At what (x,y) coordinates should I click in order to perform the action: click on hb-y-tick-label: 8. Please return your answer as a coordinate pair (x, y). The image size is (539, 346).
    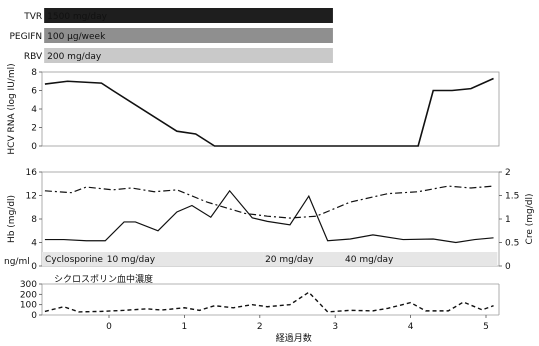
    Looking at the image, I should click on (34, 220).